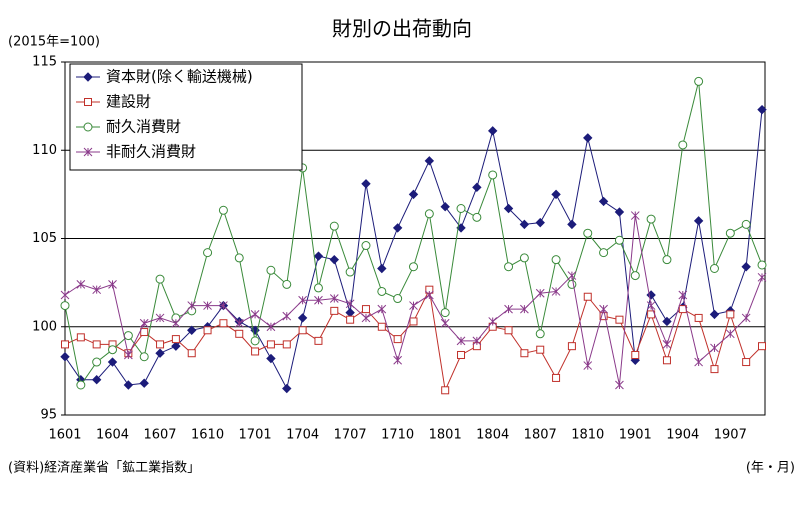 Image resolution: width=805 pixels, height=508 pixels. I want to click on legend-label: 耐久消費財, so click(143, 127).